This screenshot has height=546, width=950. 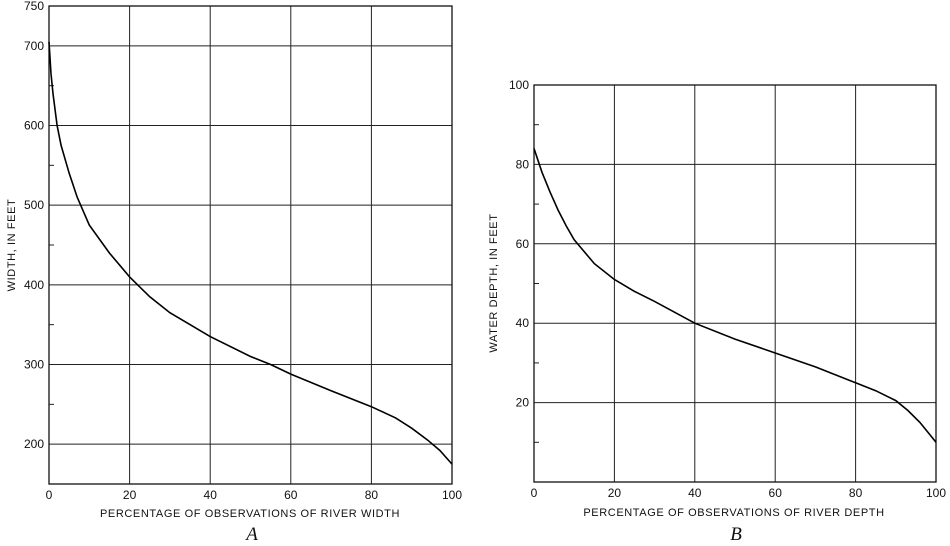 I want to click on x-tick-label-b: 20, so click(x=615, y=493).